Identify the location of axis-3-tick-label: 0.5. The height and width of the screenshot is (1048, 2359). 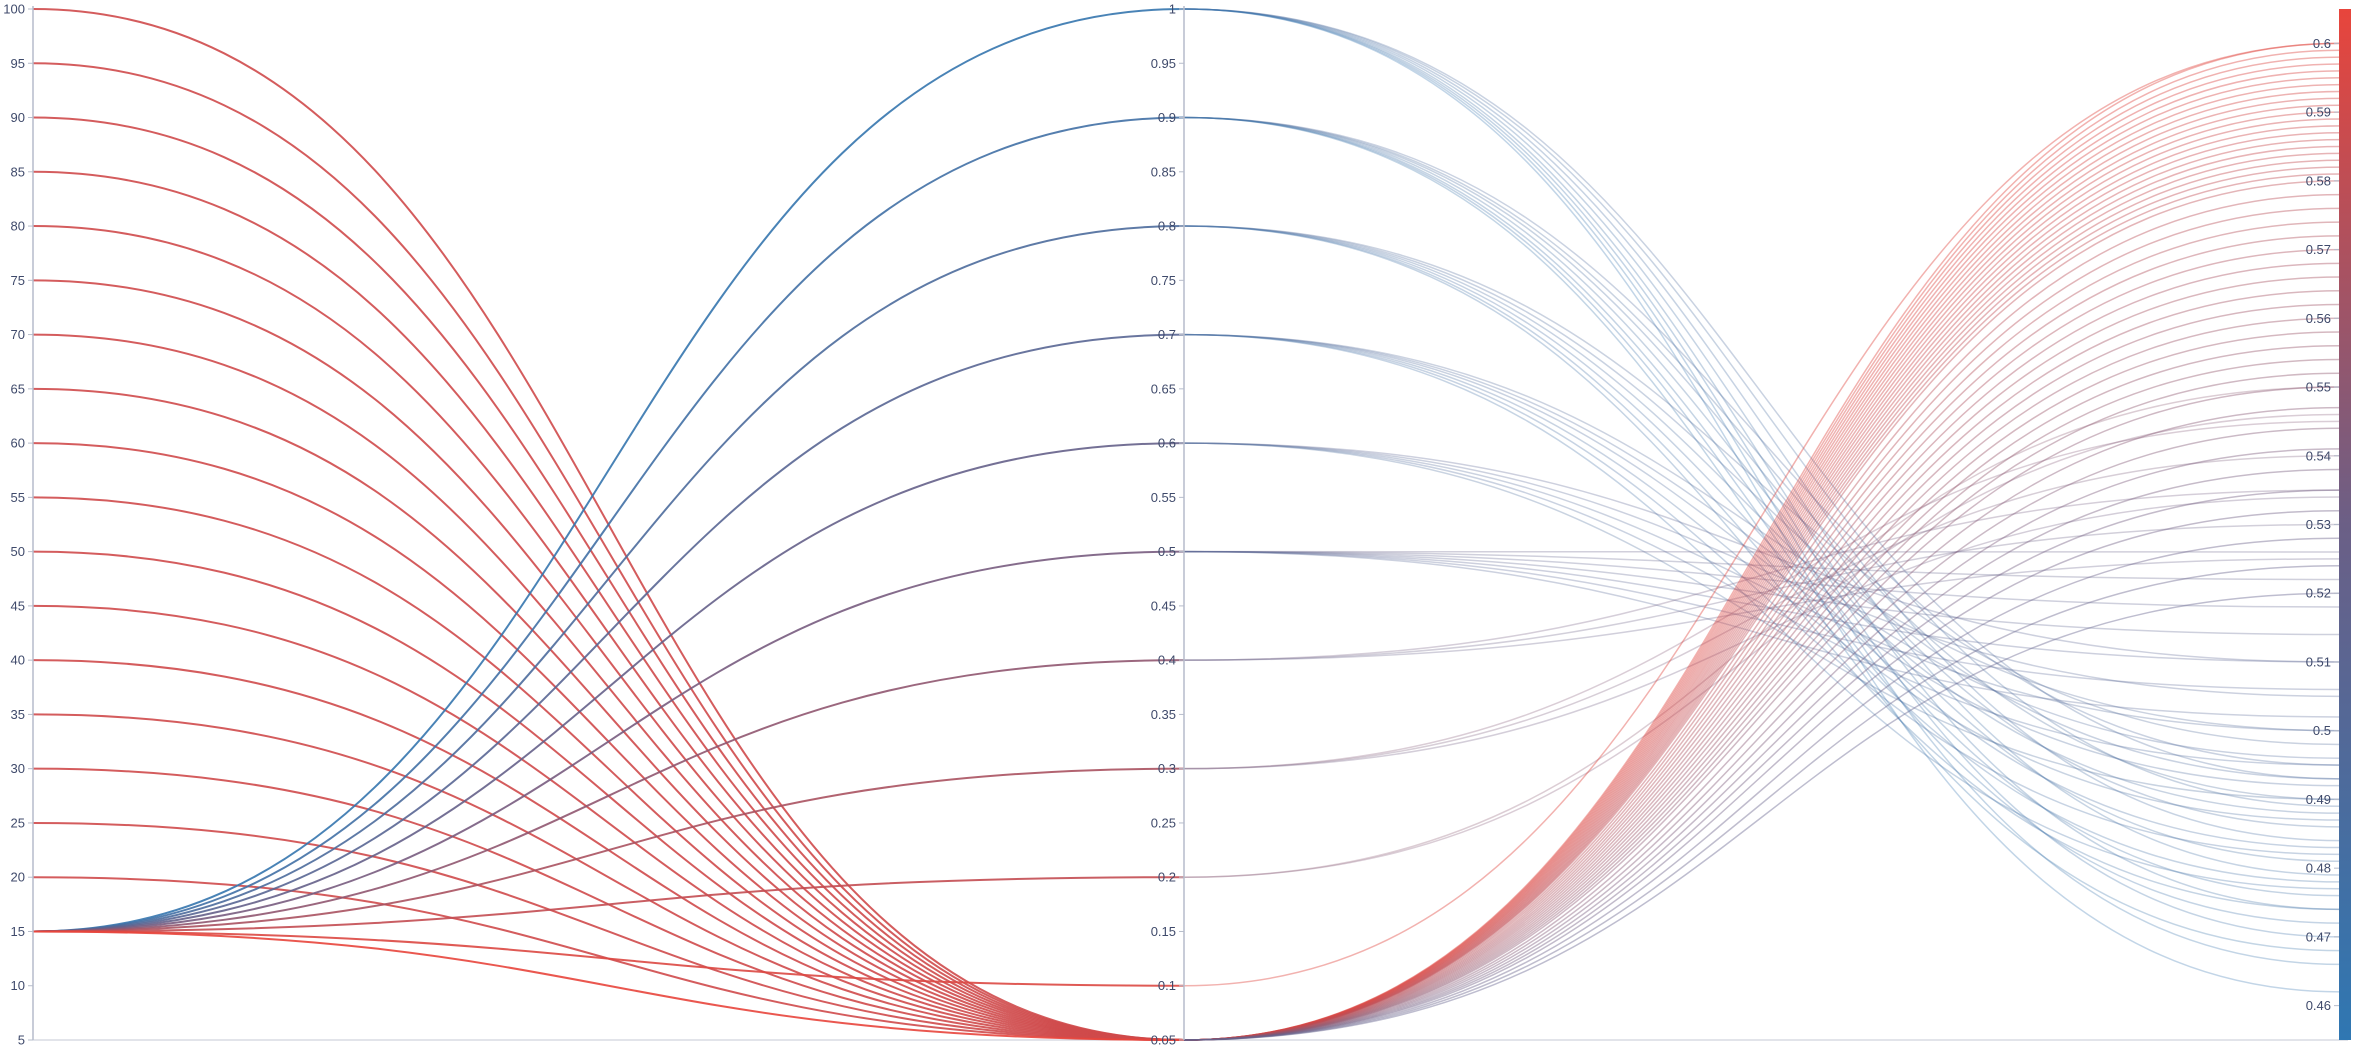
(2322, 730).